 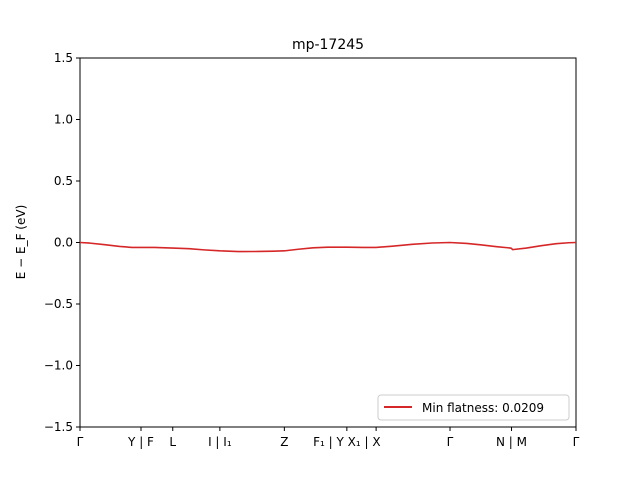 I want to click on x-tick-label: Z, so click(x=284, y=442).